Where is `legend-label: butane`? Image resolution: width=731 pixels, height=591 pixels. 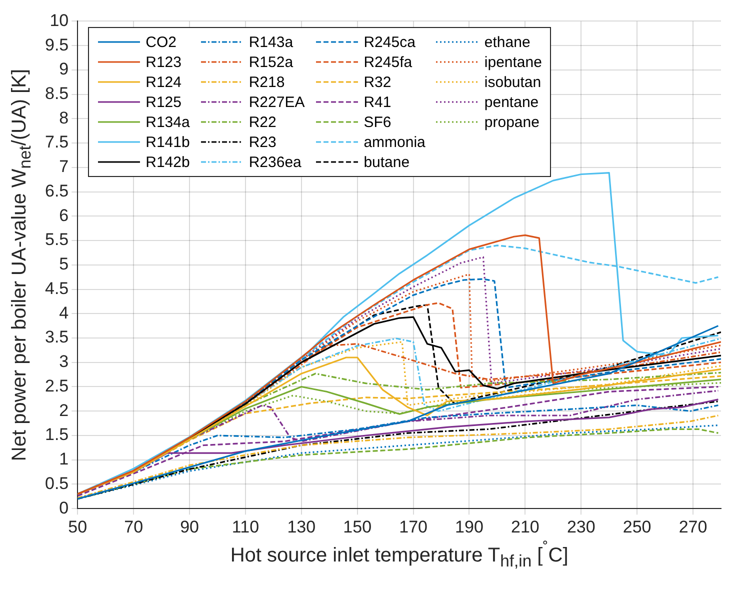 legend-label: butane is located at coordinates (387, 162).